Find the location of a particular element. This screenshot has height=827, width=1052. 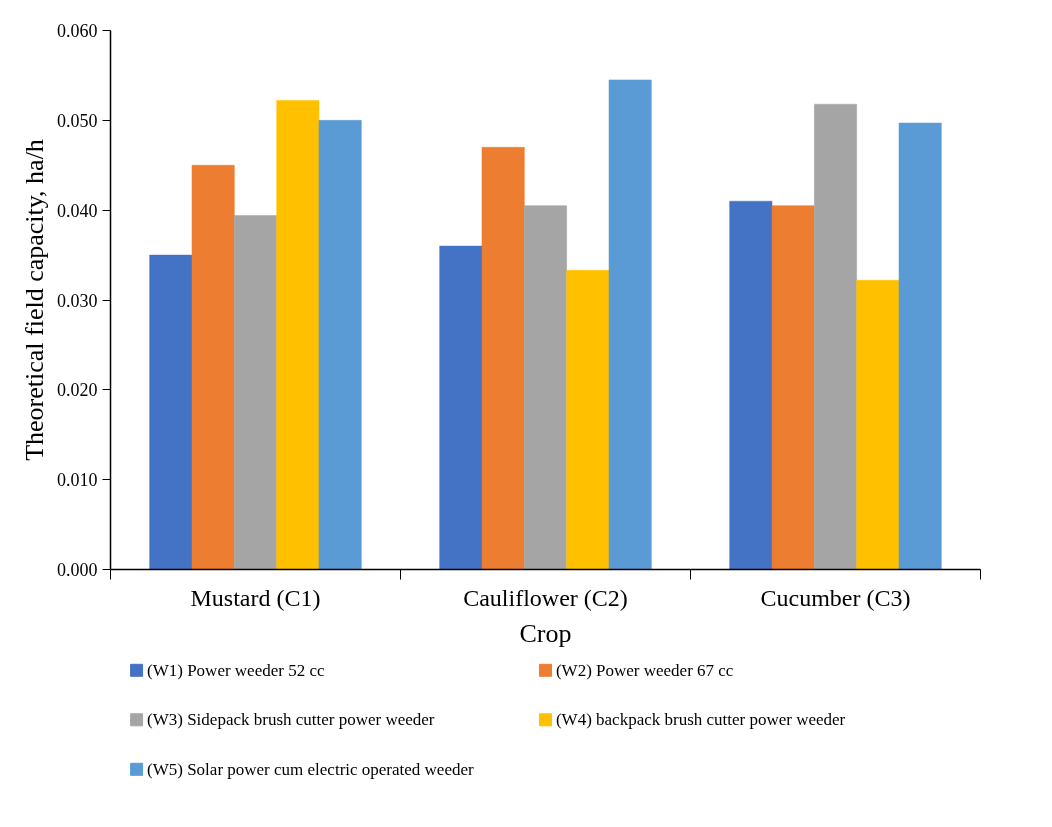

y-tick-label: 0.000 is located at coordinates (77, 570).